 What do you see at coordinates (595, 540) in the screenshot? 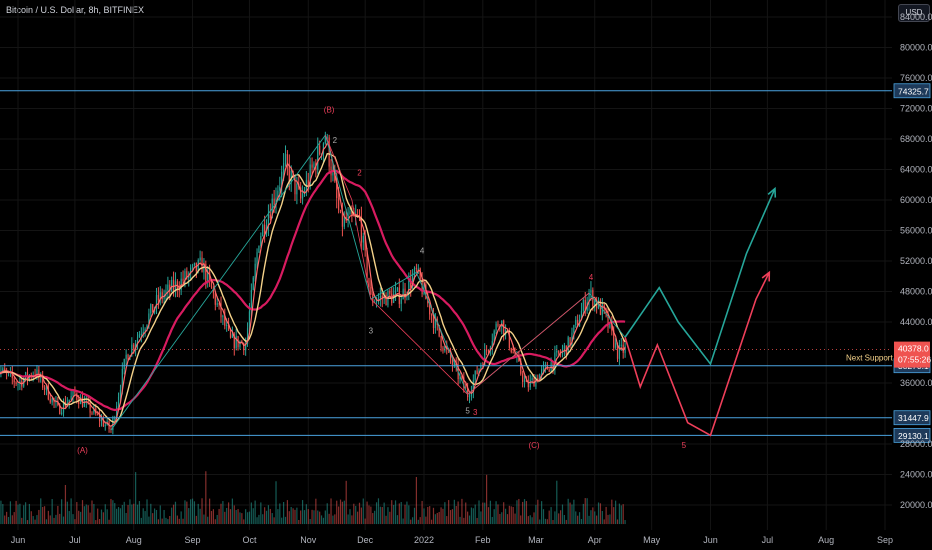
I see `x-axis-label: Apr` at bounding box center [595, 540].